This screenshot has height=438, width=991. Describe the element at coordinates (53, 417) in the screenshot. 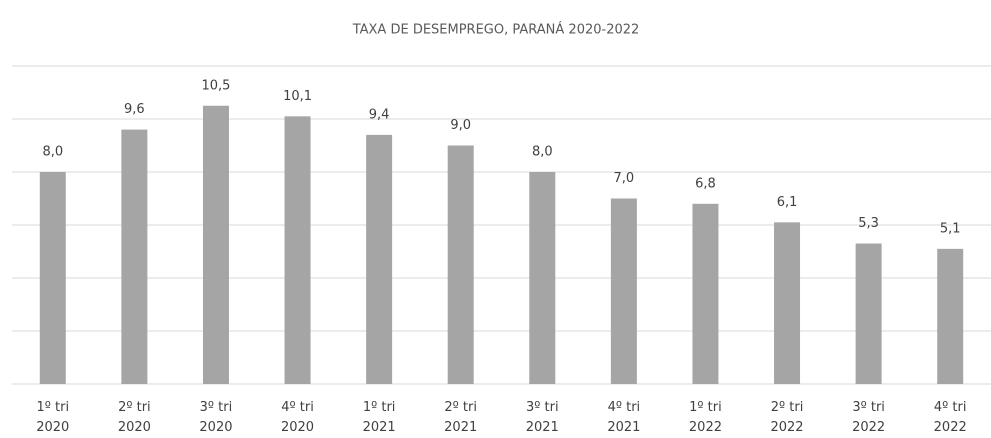

I see `x-tick-label: 1º tri 2020` at that location.